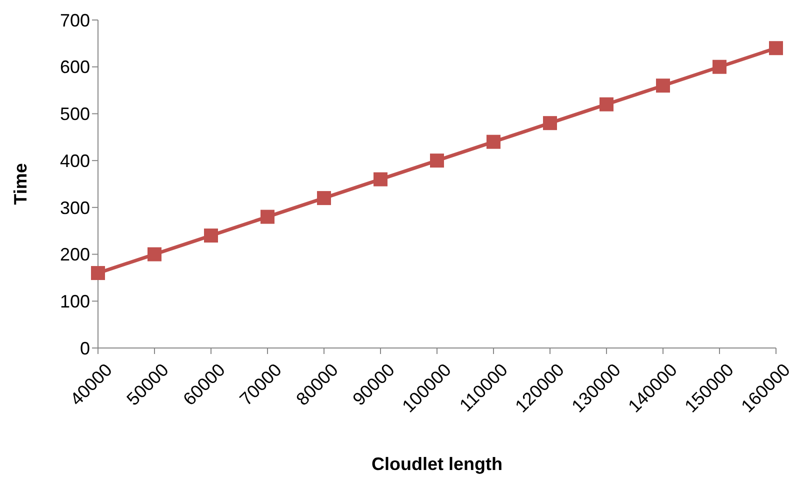 Image resolution: width=805 pixels, height=487 pixels. I want to click on y-tick-label: 500, so click(75, 114).